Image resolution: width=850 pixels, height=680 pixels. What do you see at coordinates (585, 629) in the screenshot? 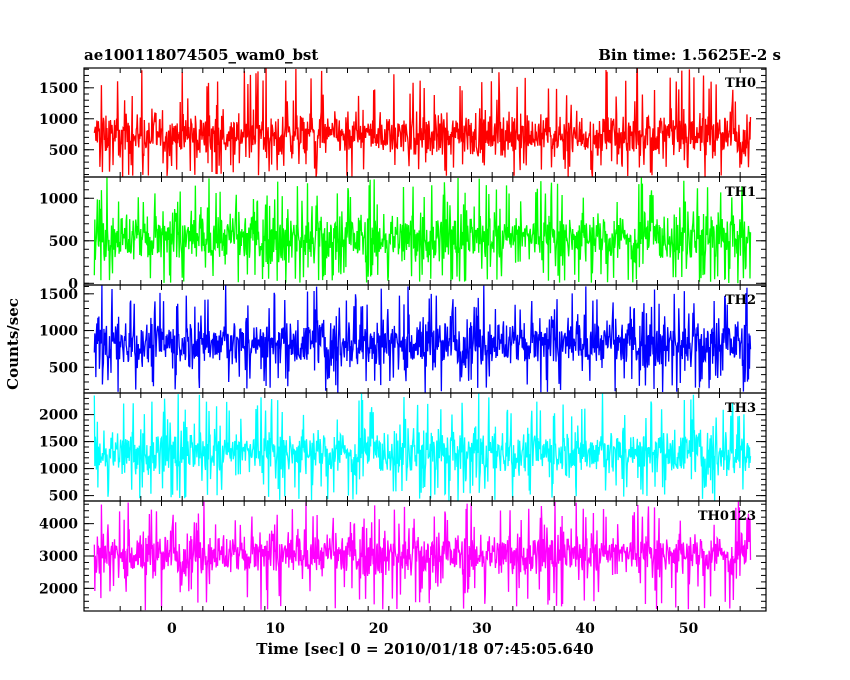
I see `x-tick-label: 40` at bounding box center [585, 629].